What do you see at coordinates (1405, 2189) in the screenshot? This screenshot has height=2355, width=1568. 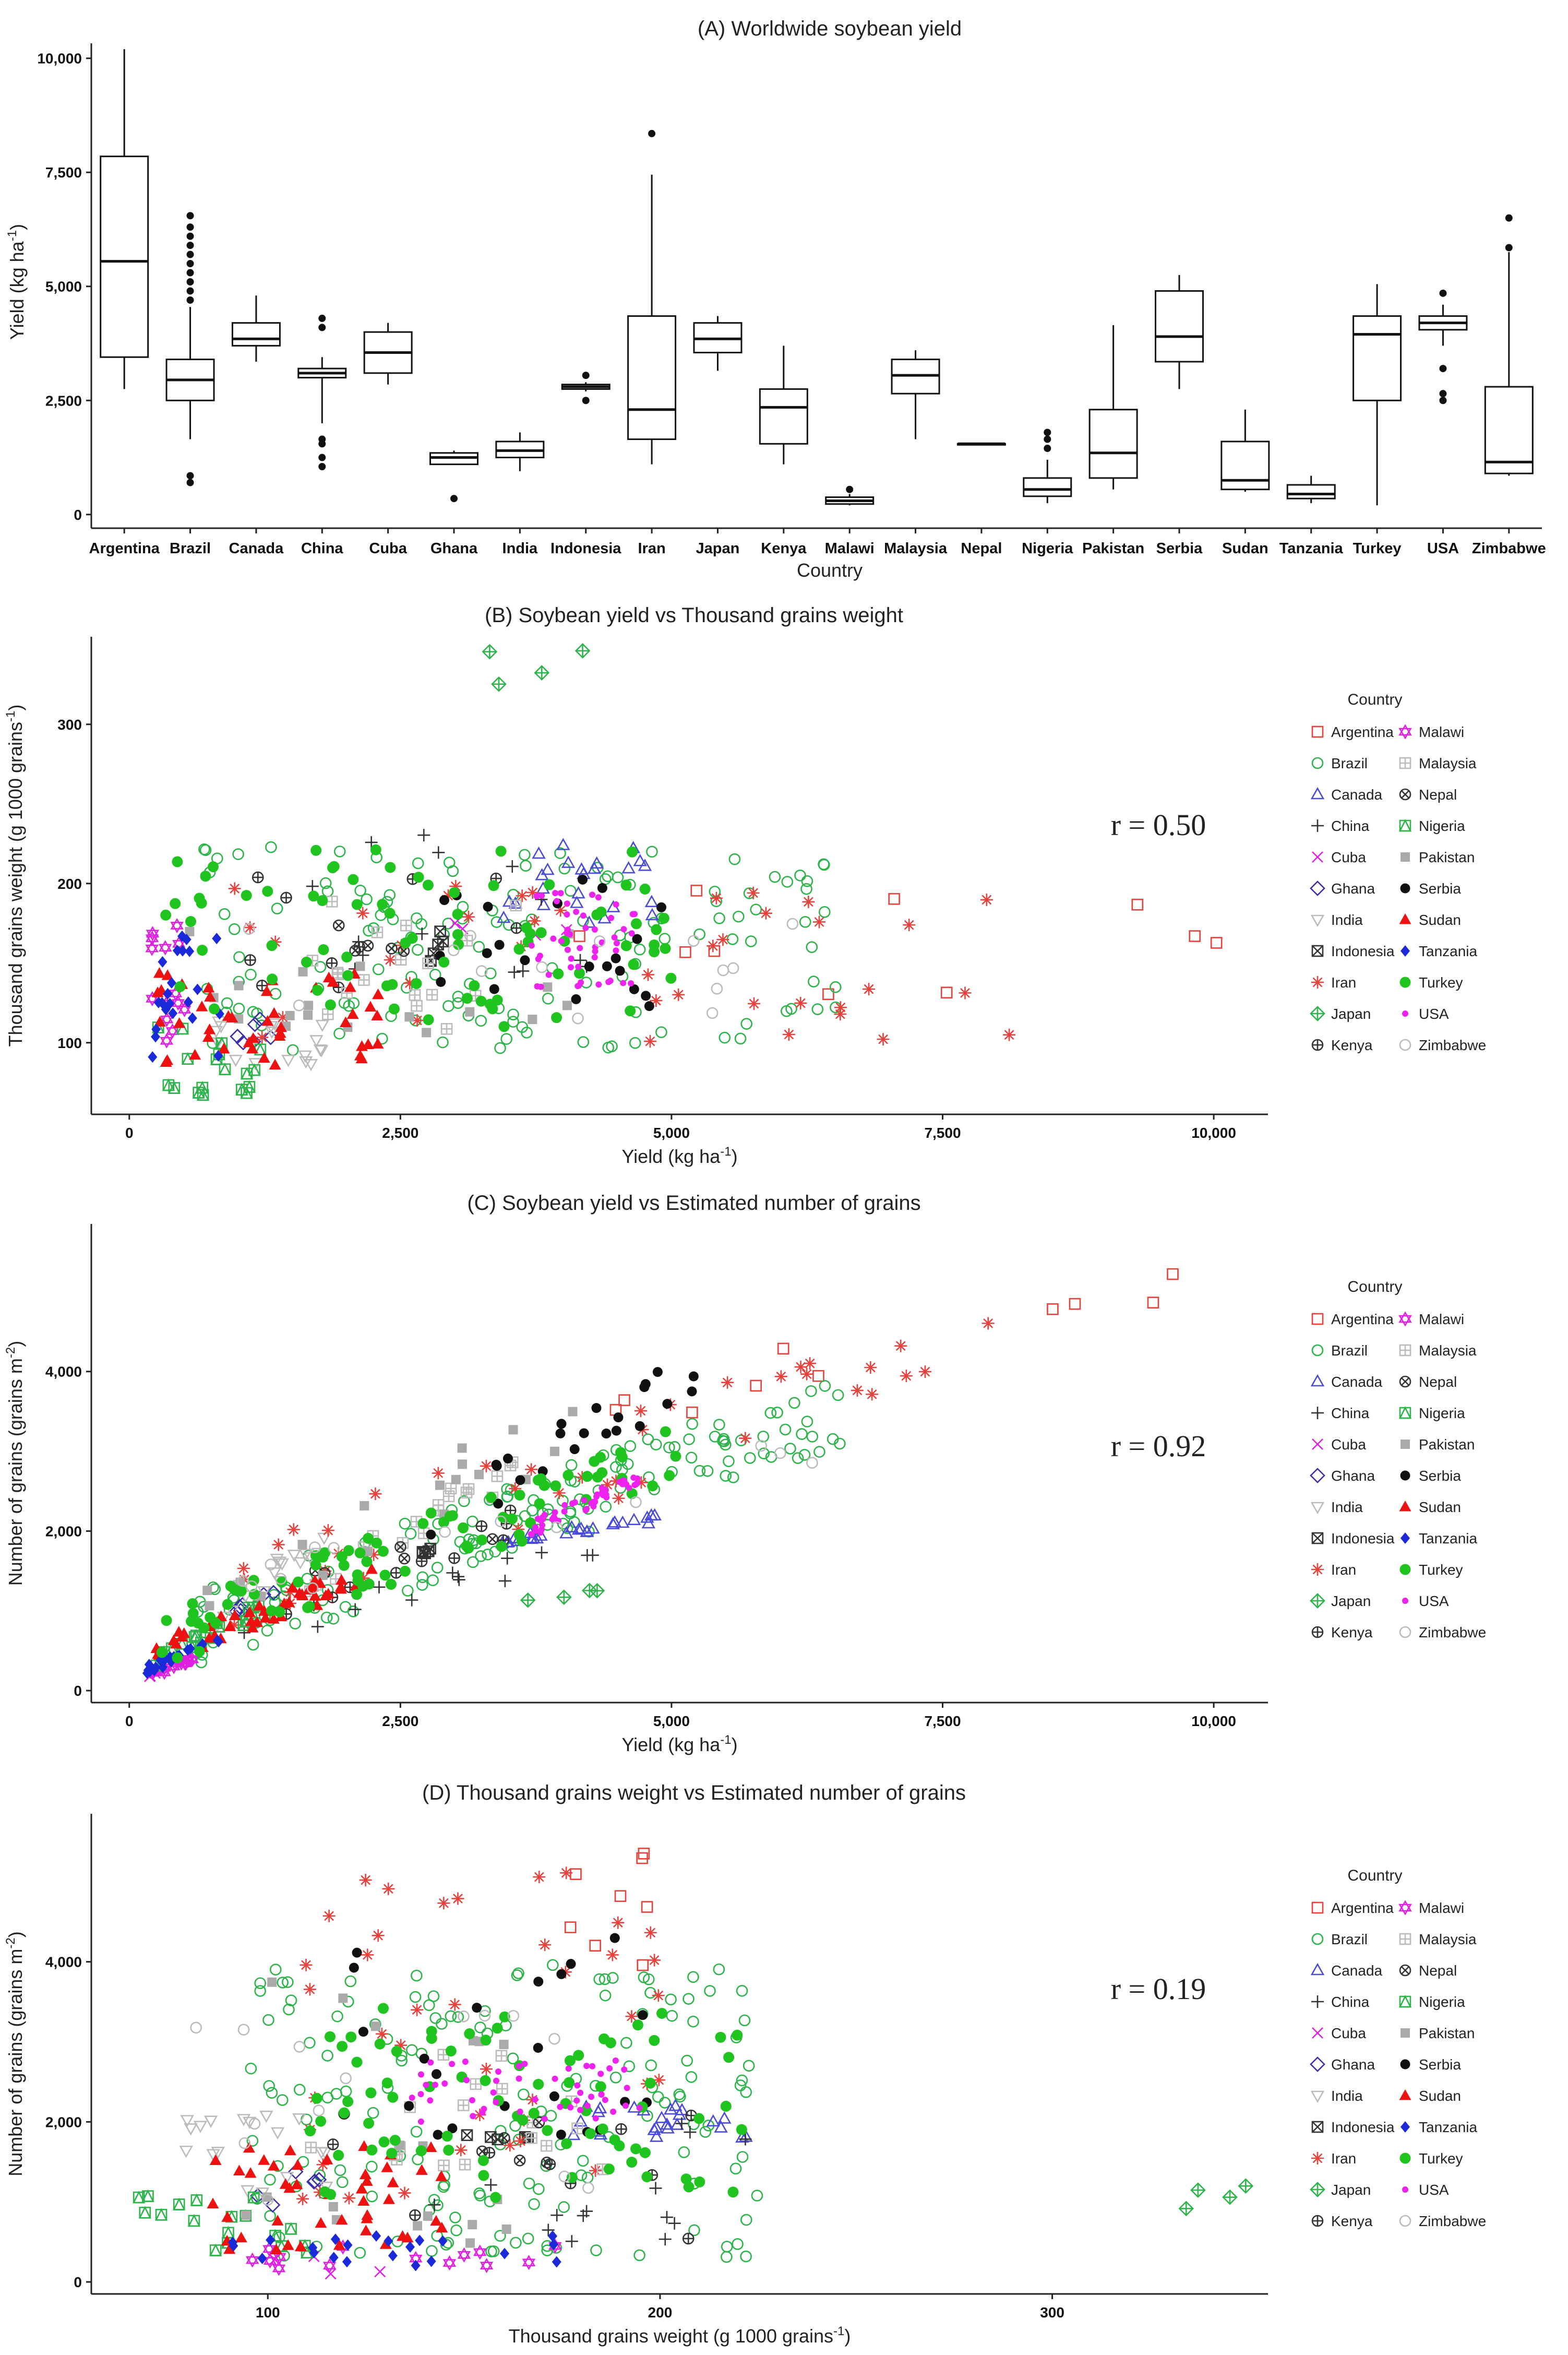 I see `legend-key-usa` at bounding box center [1405, 2189].